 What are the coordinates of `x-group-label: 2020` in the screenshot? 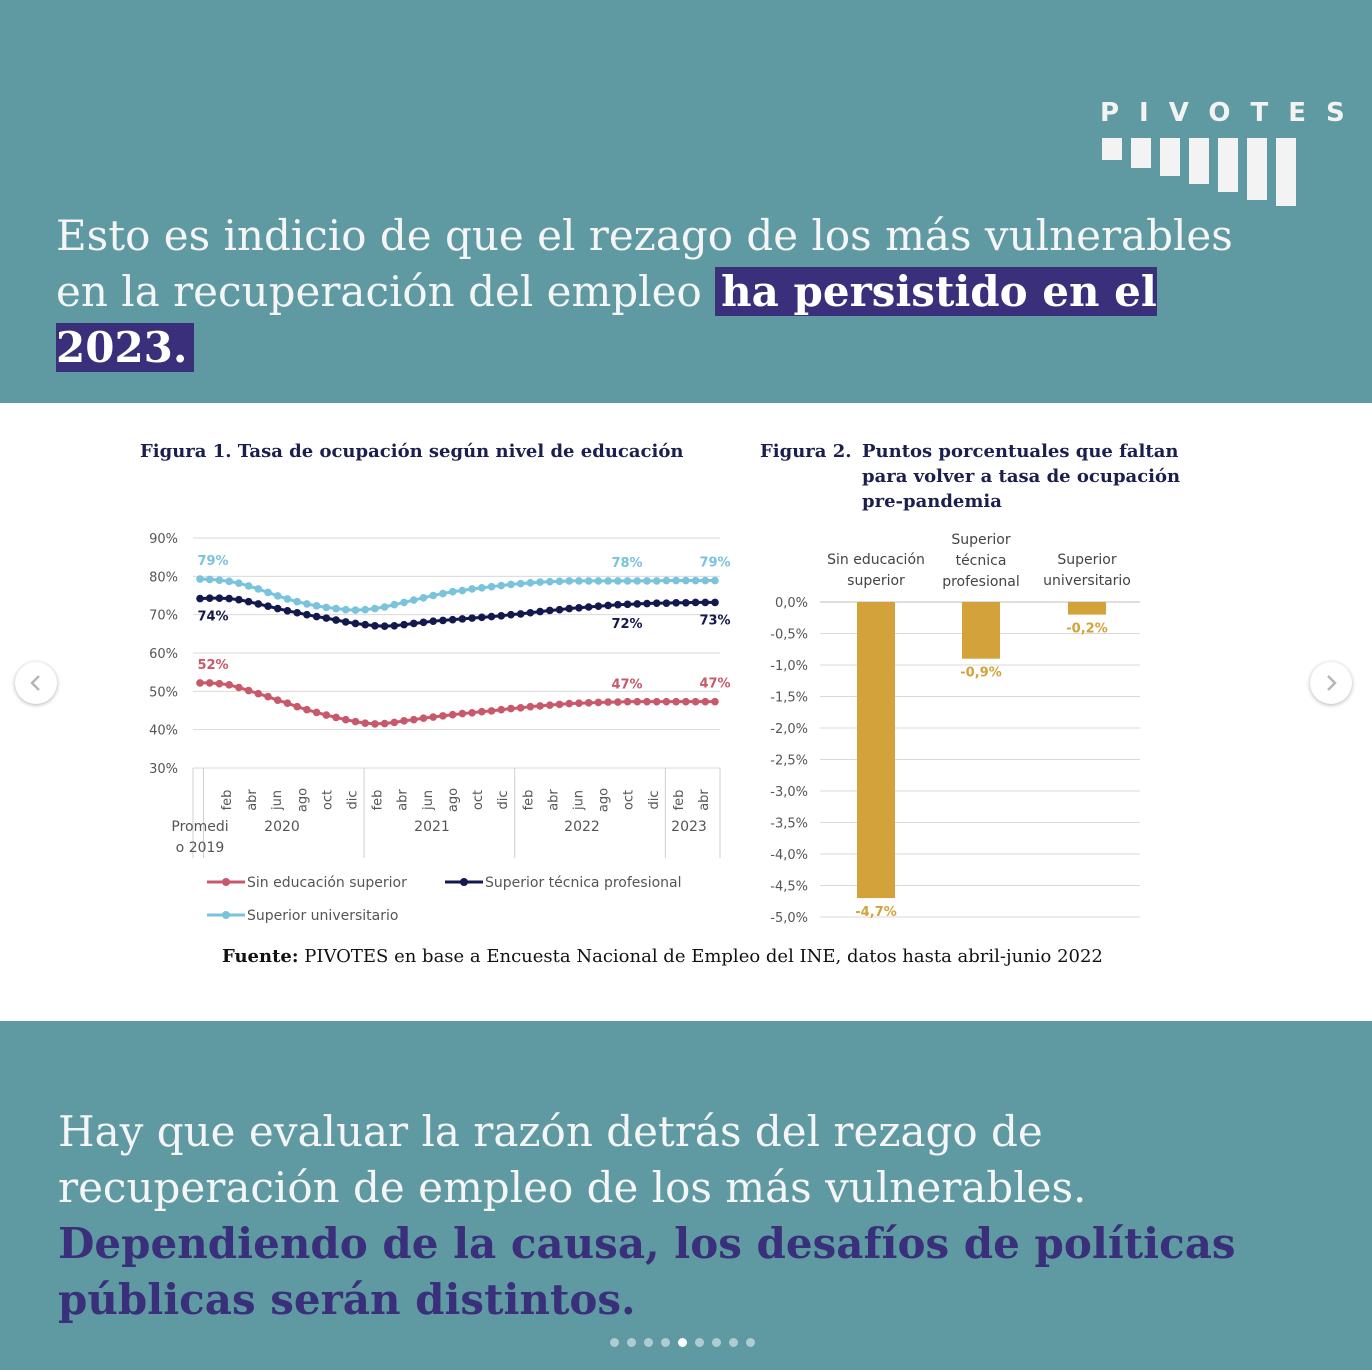 It's located at (282, 827).